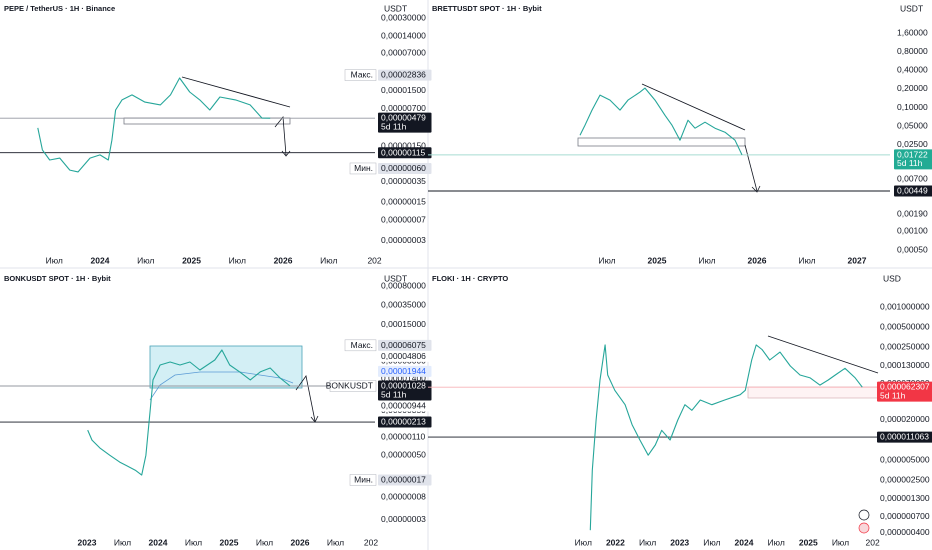  I want to click on y-tick-label: 0,00000003, so click(403, 519).